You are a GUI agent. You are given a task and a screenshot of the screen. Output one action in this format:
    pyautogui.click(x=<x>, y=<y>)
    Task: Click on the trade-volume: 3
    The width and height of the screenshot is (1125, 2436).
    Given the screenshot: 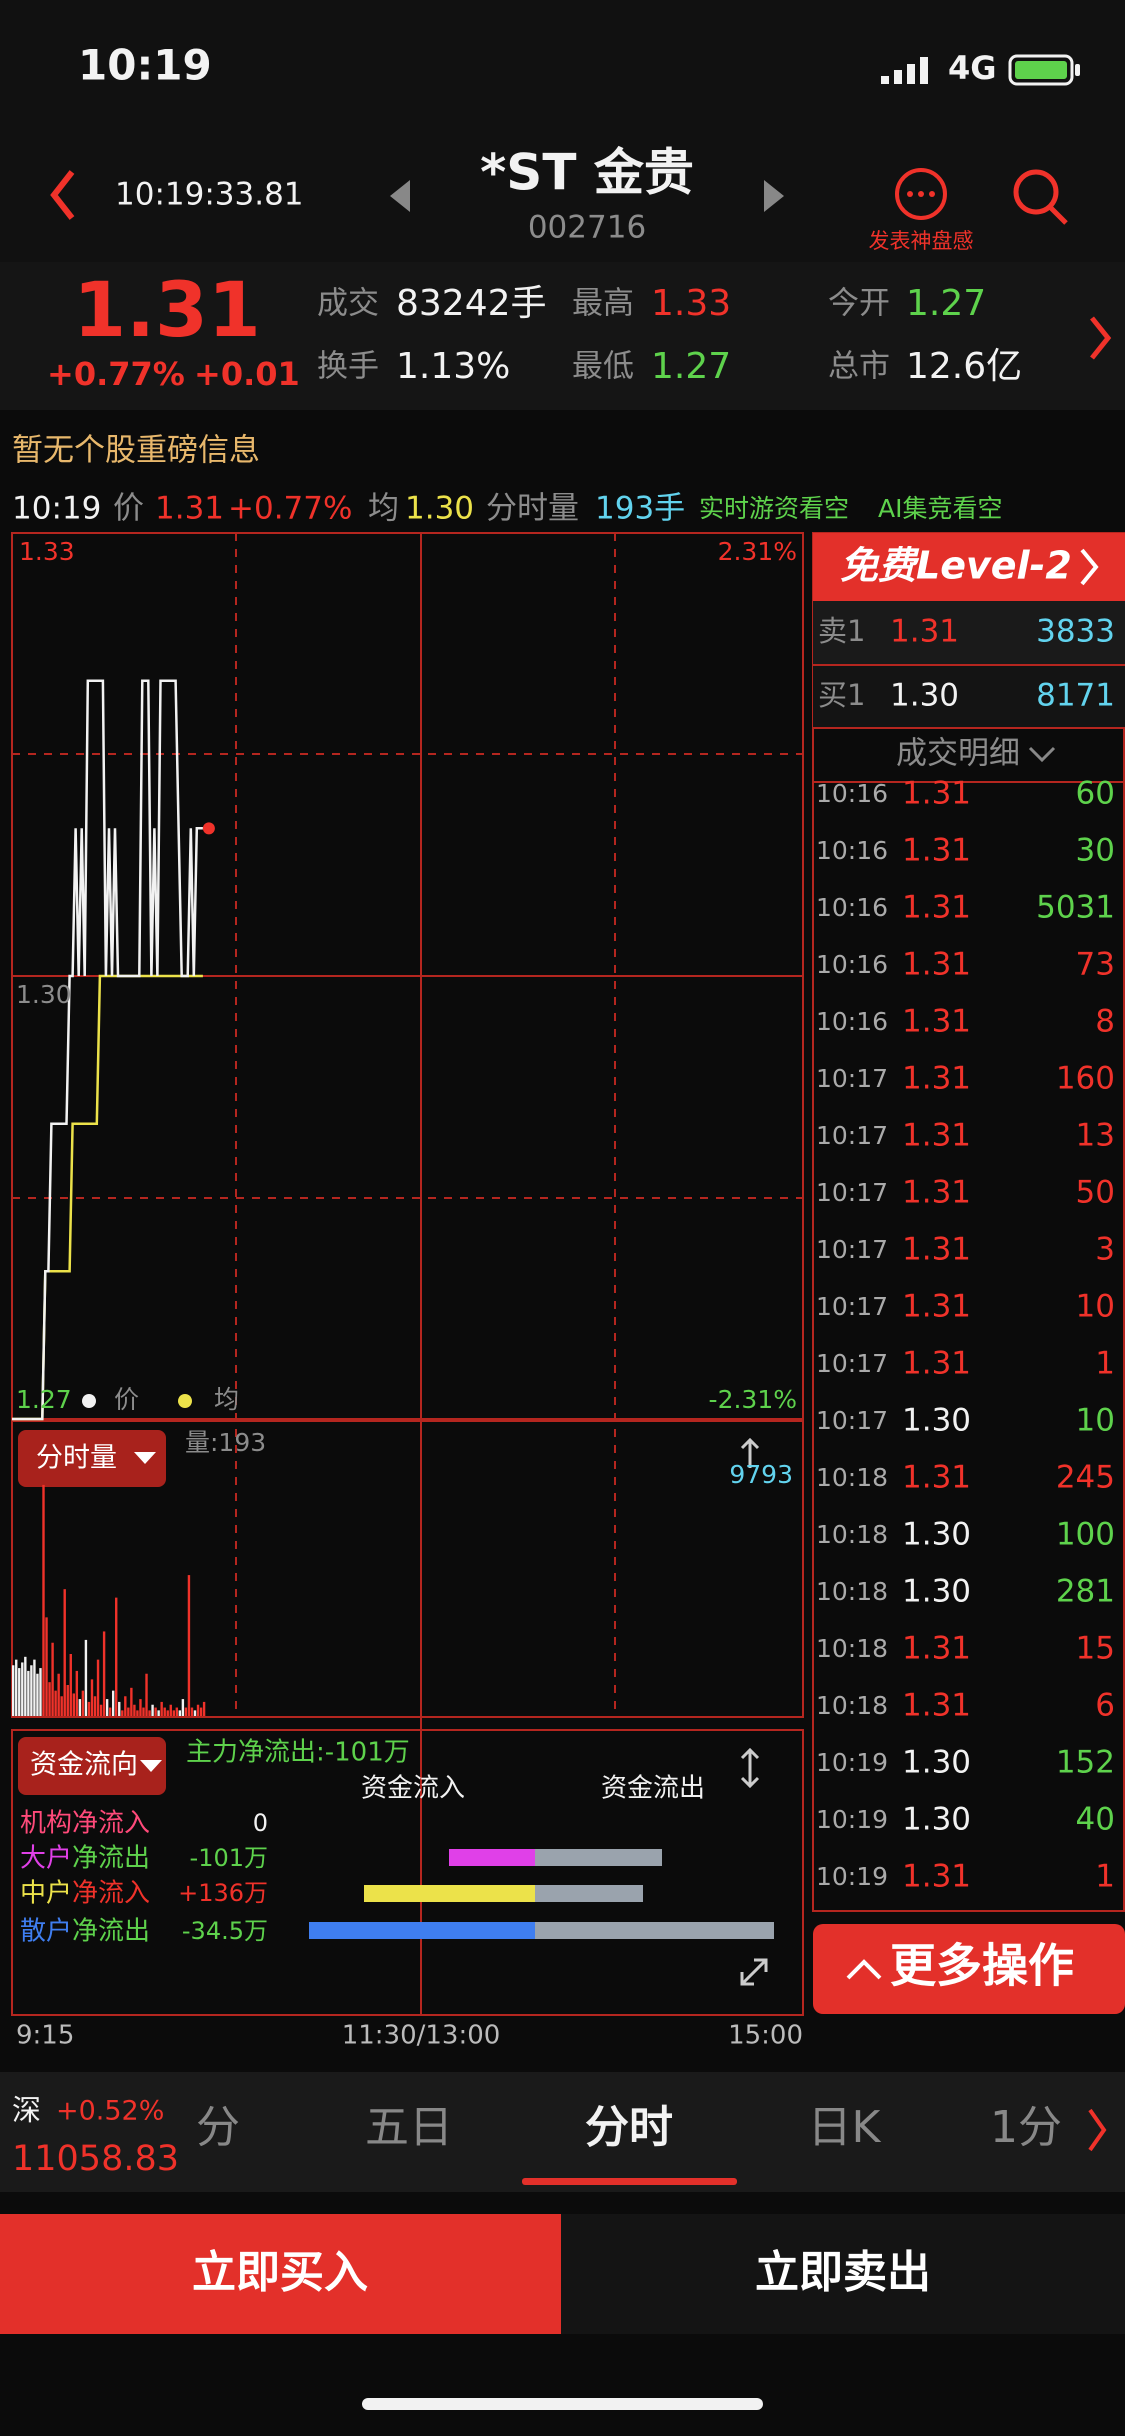 What is the action you would take?
    pyautogui.click(x=1105, y=1250)
    